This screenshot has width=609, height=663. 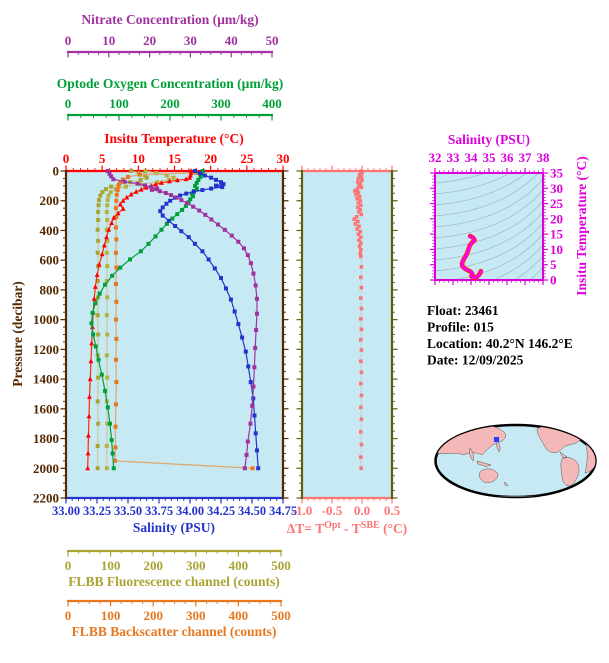 I want to click on tick-label: 10, so click(x=108, y=40).